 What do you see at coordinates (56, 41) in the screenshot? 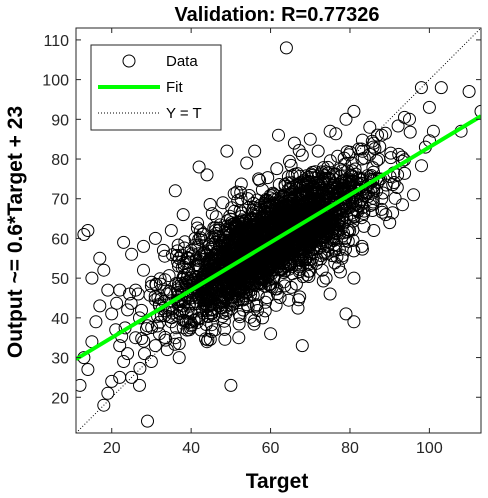
I see `y-tick-label: 110` at bounding box center [56, 41].